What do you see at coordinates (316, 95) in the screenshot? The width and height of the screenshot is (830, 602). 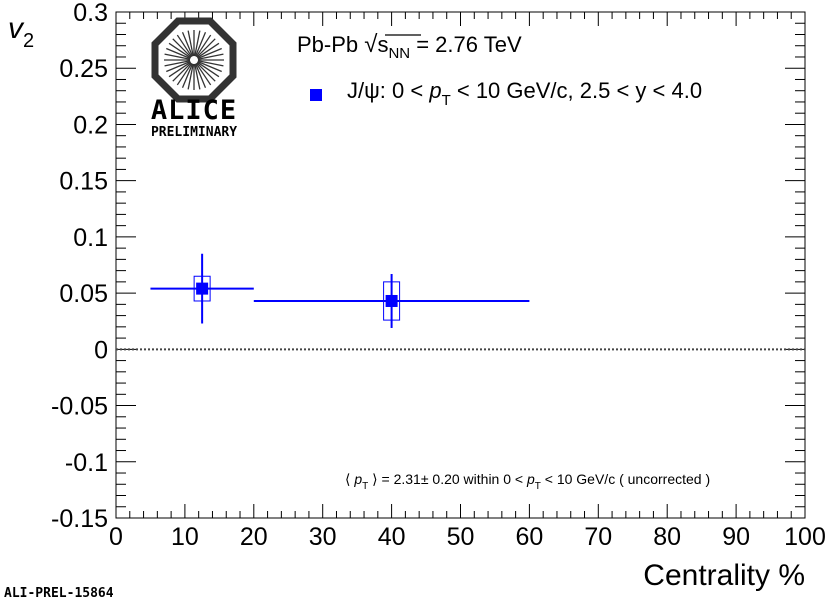 I see `legend-marker` at bounding box center [316, 95].